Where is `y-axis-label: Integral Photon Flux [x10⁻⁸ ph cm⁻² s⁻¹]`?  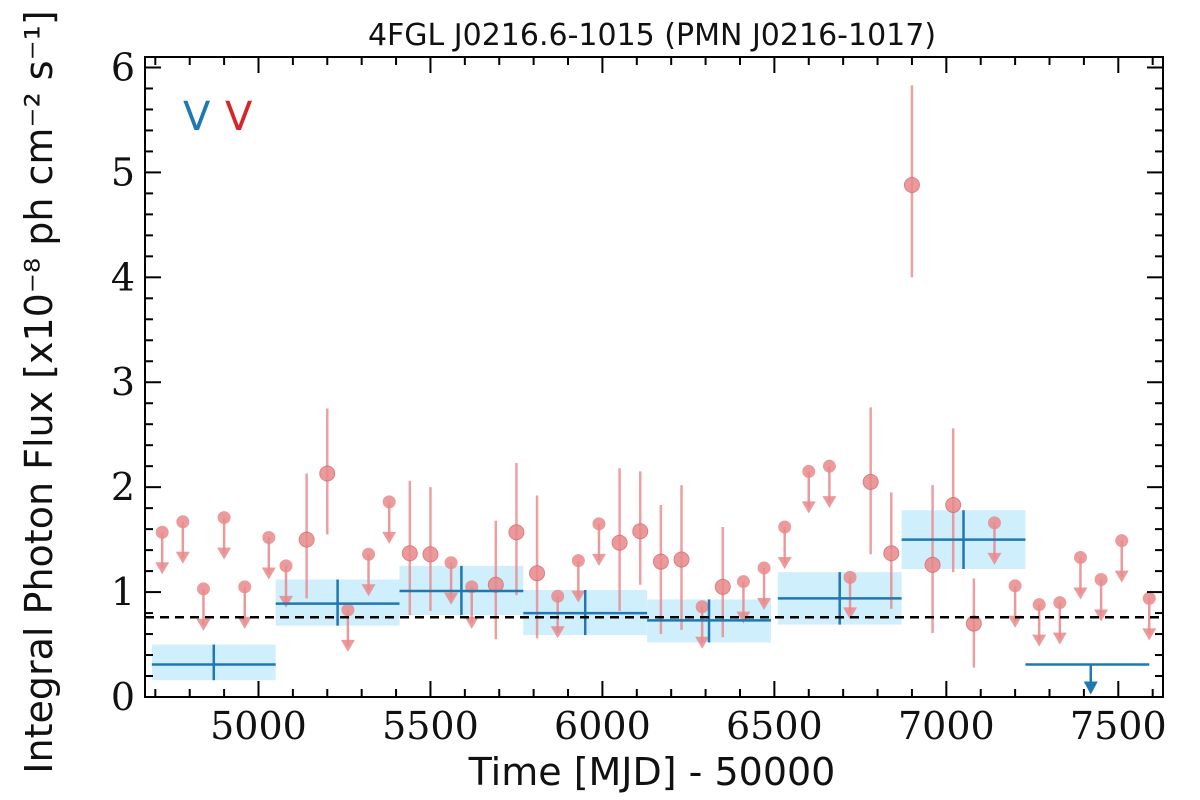
y-axis-label: Integral Photon Flux [x10⁻⁸ ph cm⁻² s⁻¹] is located at coordinates (39, 391).